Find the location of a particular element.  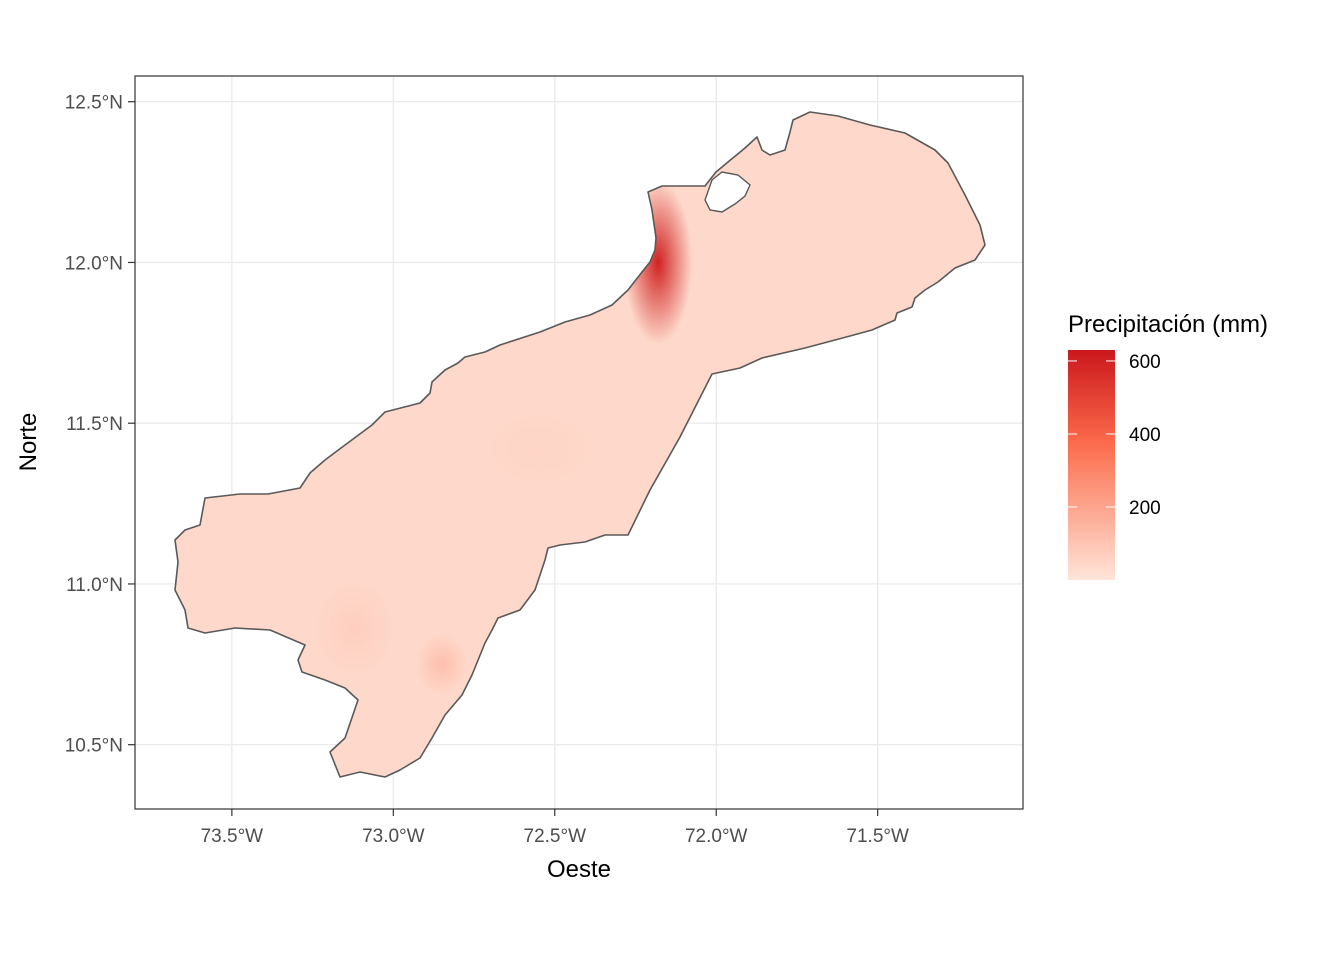

x-tick-label-4: 71.5°W is located at coordinates (877, 836).